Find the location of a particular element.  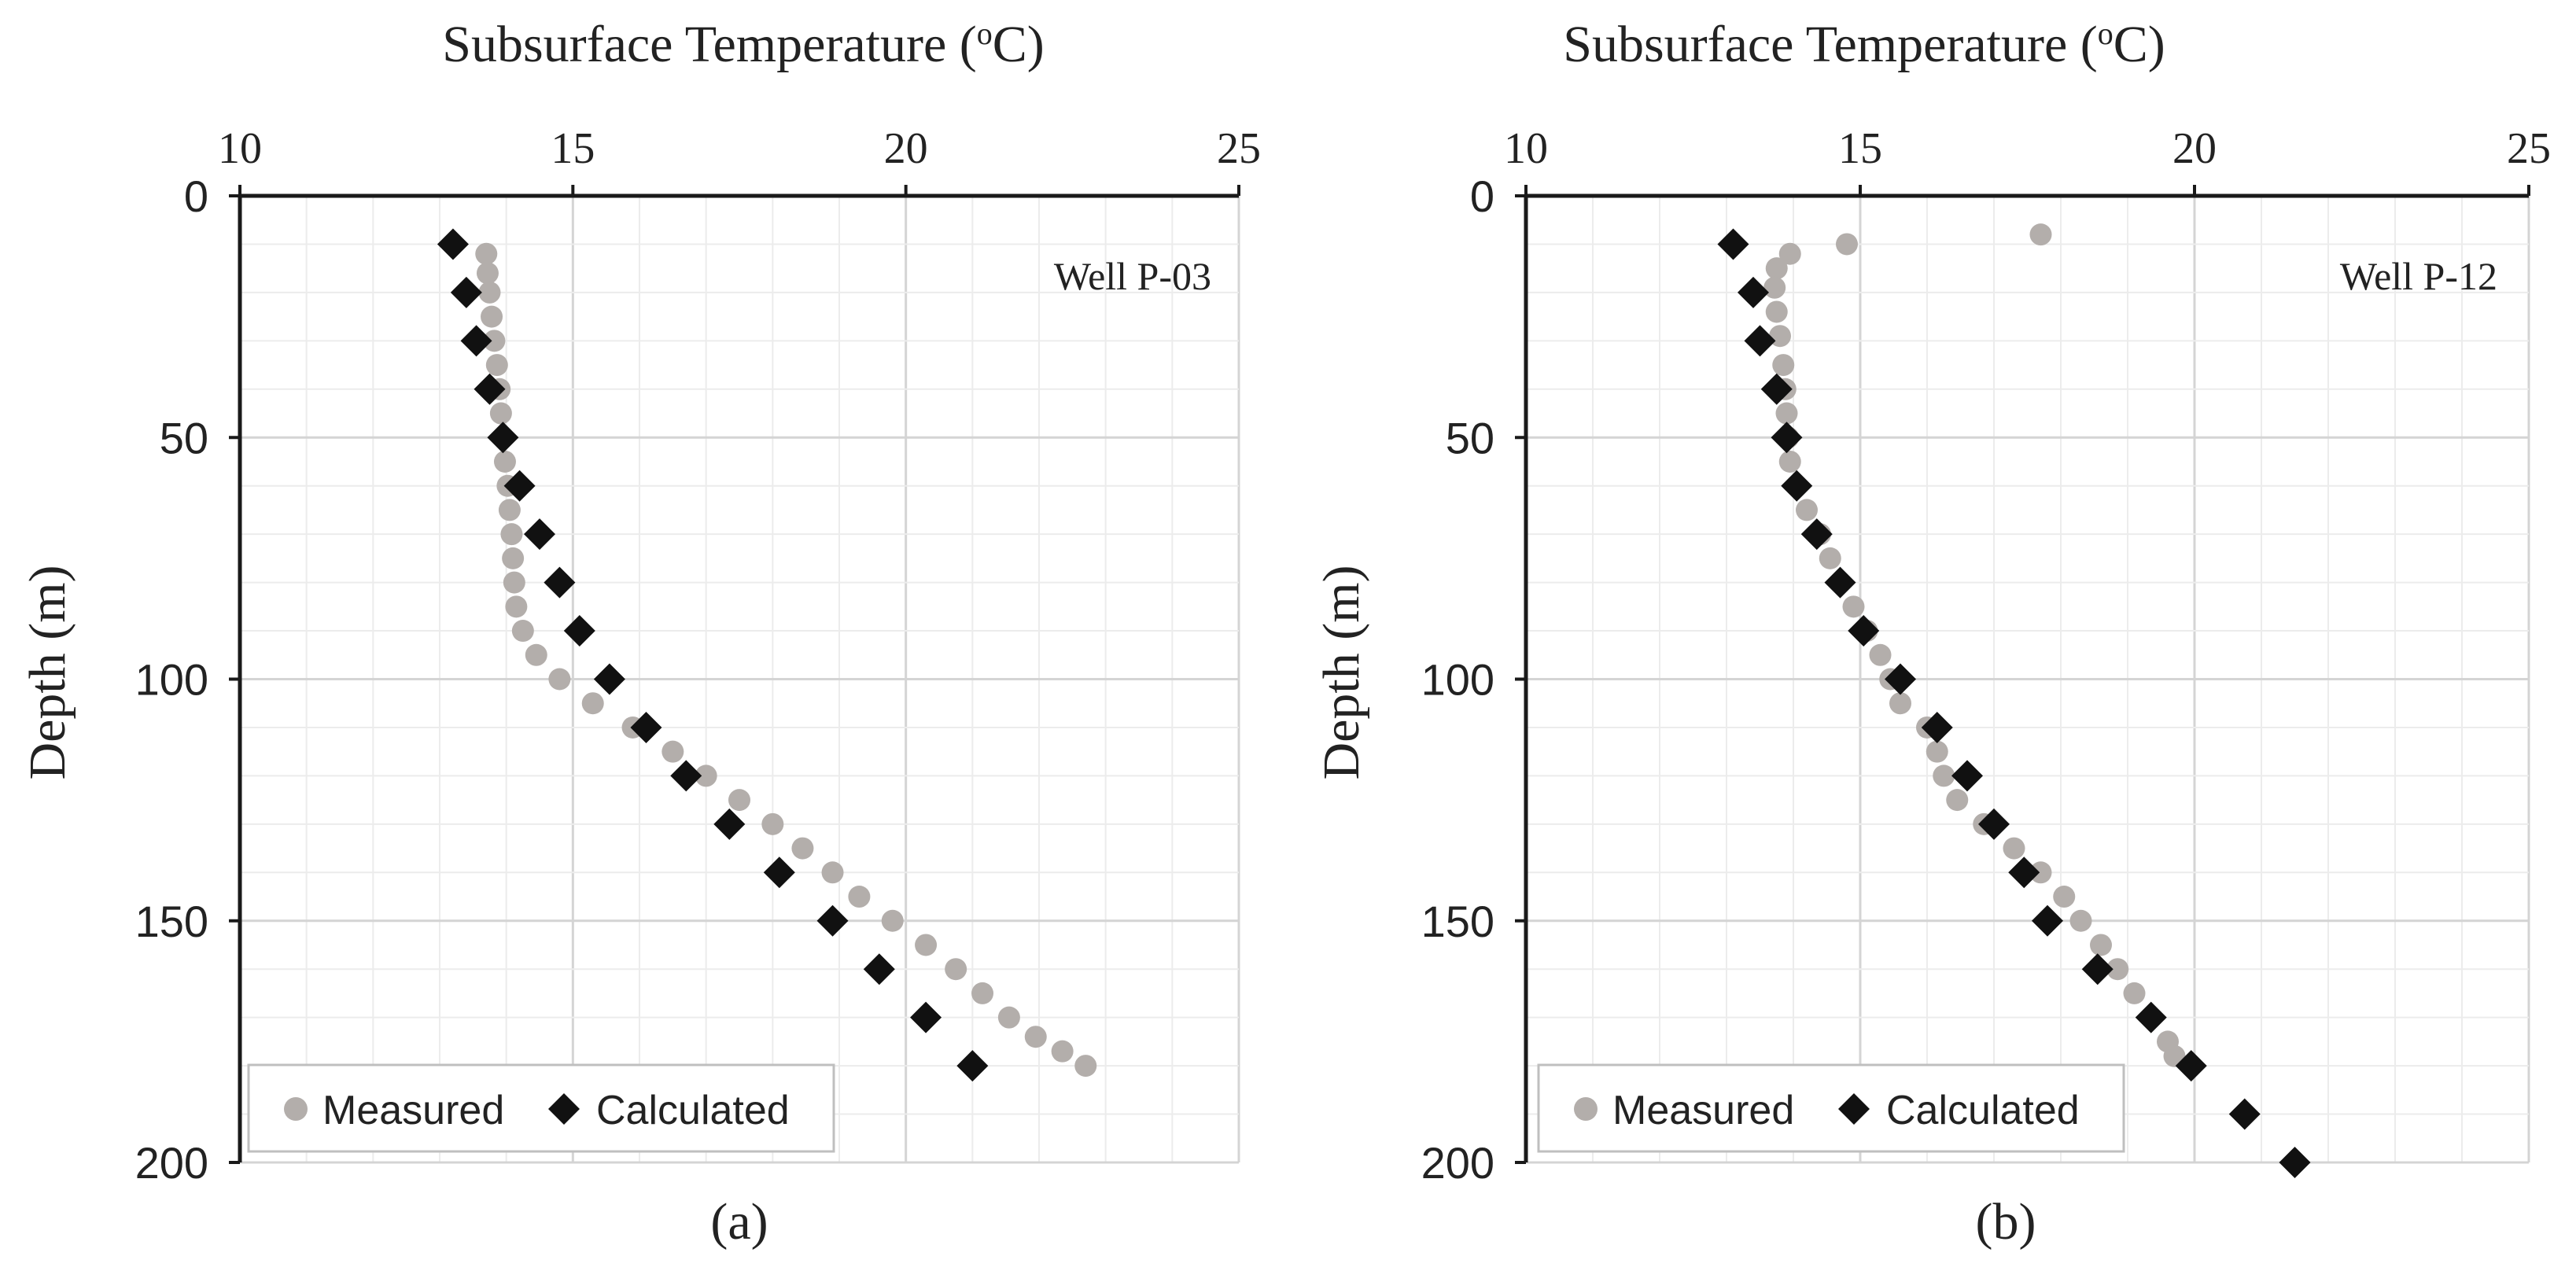

y-axis-title-a: Depth (m) is located at coordinates (47, 672).